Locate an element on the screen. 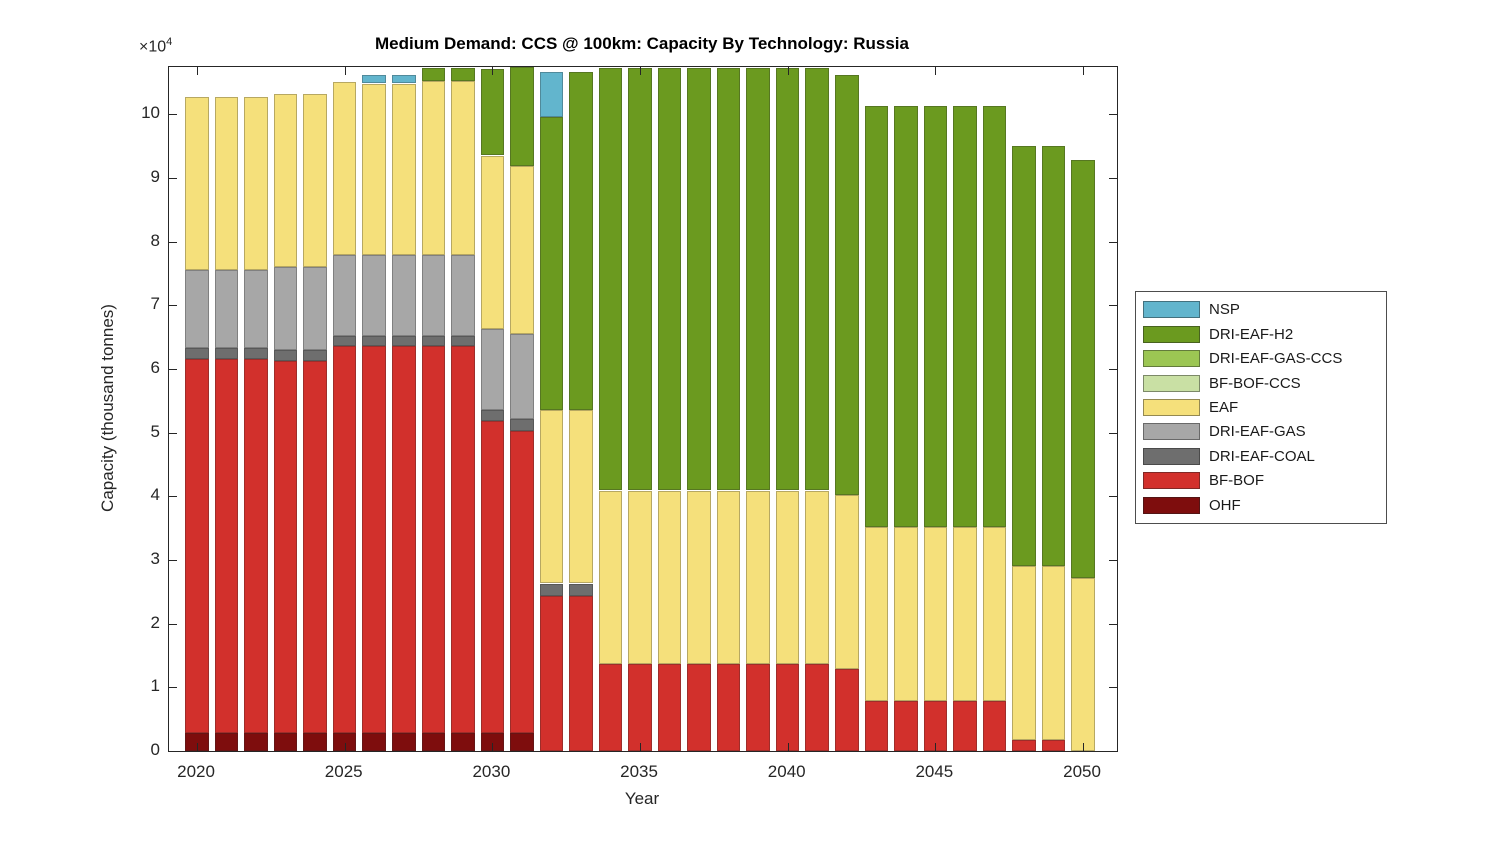 The height and width of the screenshot is (844, 1500). x-tick-label: 2040 is located at coordinates (786, 771).